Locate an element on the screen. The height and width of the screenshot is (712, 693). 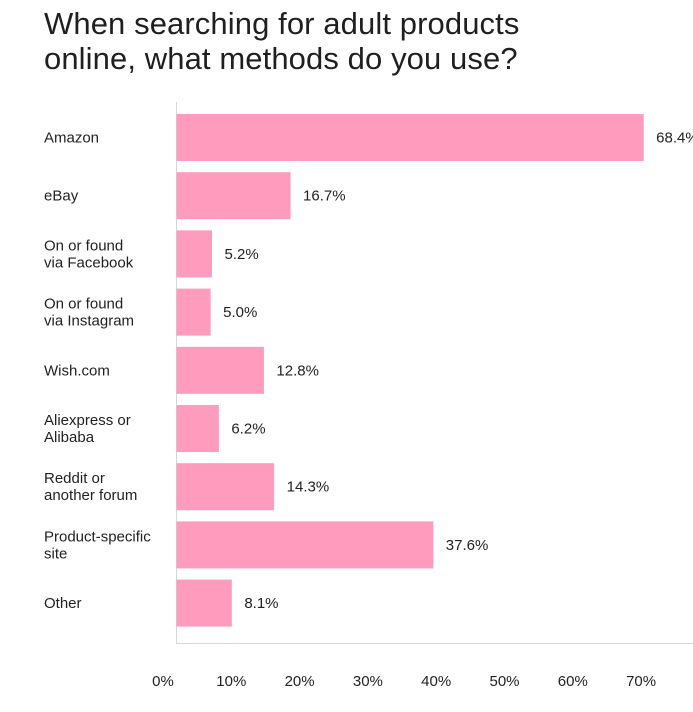
value-label-4: 5.0% is located at coordinates (240, 312).